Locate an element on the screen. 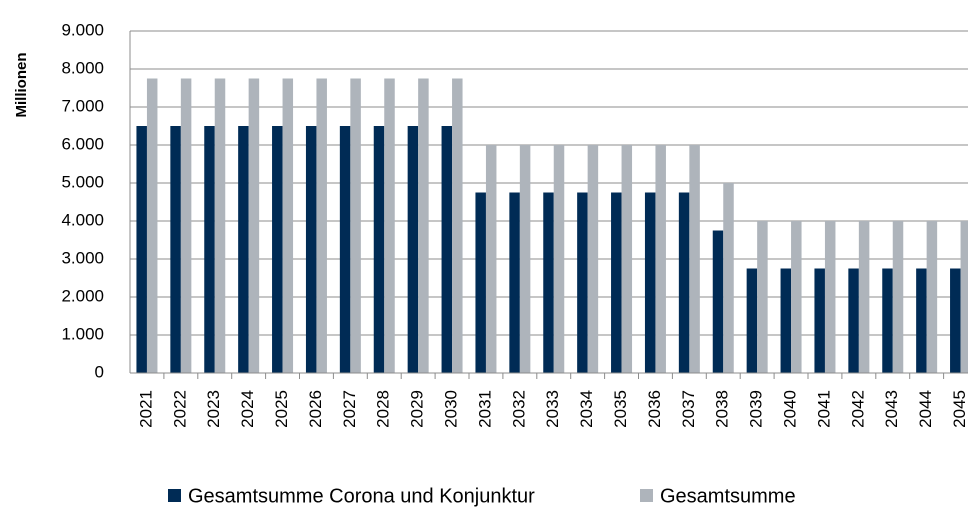 This screenshot has width=968, height=514. x-tick-label: 2027 is located at coordinates (349, 409).